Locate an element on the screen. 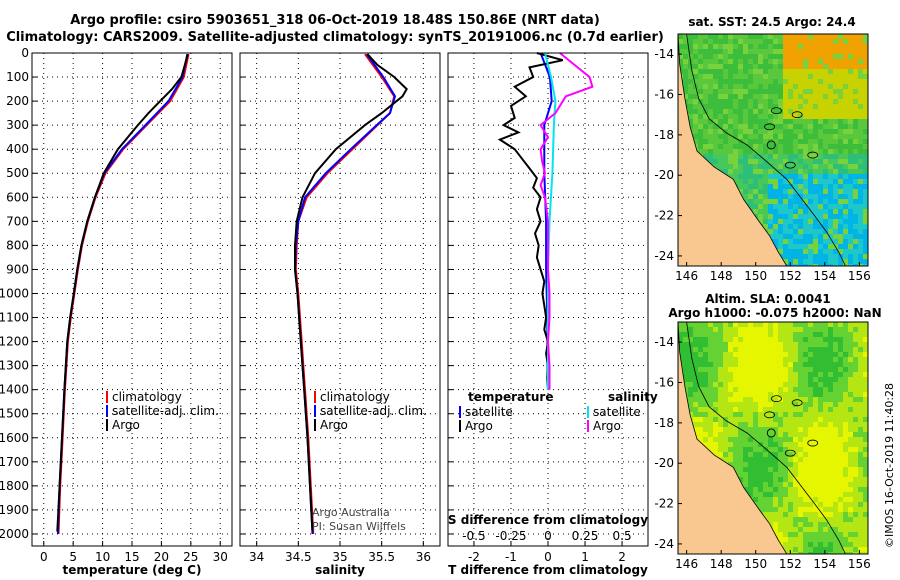  map-y-tick-label: -24 is located at coordinates (664, 256).